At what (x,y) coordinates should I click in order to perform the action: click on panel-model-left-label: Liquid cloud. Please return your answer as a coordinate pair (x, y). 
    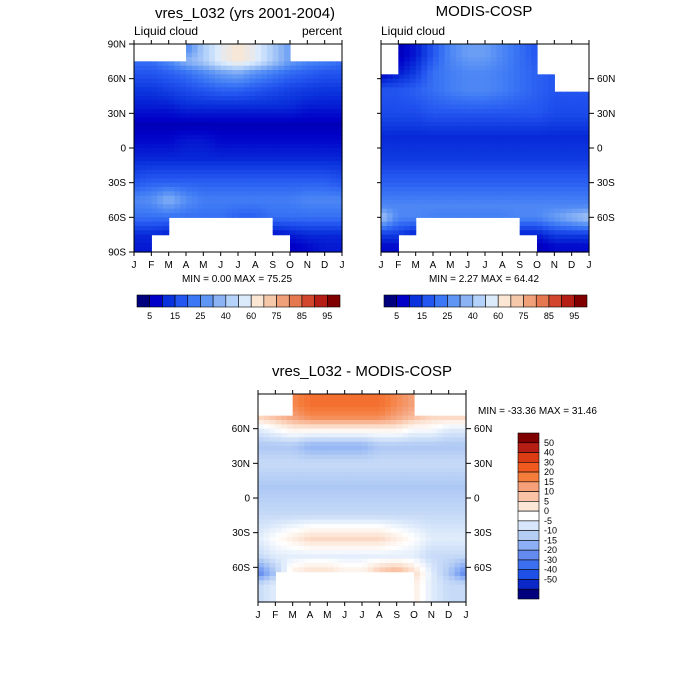
    Looking at the image, I should click on (166, 31).